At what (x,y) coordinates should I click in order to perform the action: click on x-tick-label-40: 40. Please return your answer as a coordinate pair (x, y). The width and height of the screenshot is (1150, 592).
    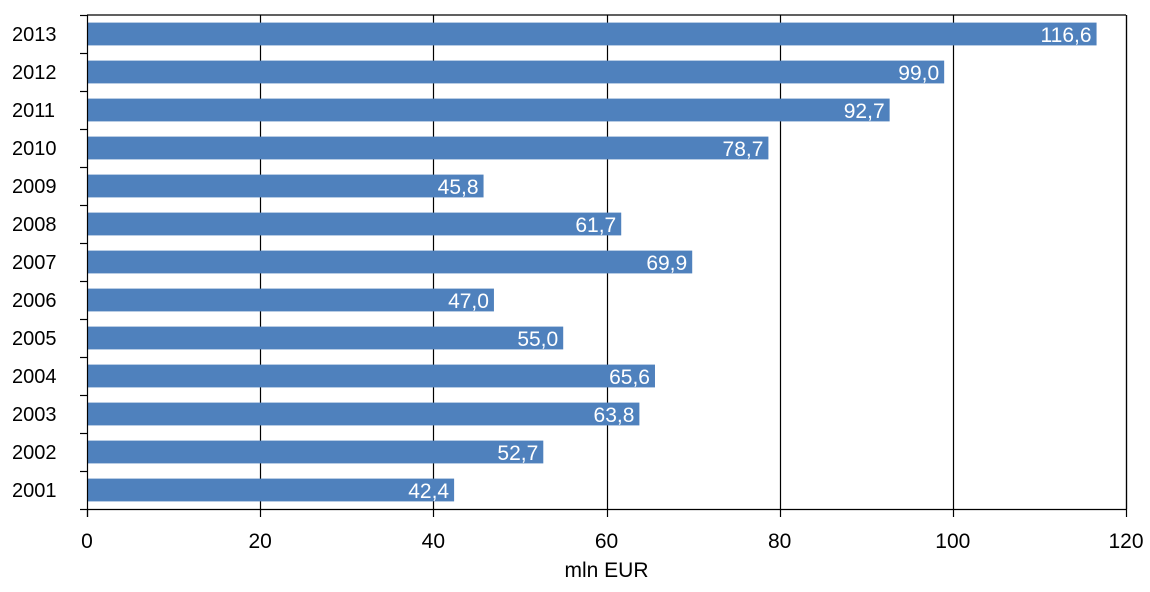
    Looking at the image, I should click on (433, 541).